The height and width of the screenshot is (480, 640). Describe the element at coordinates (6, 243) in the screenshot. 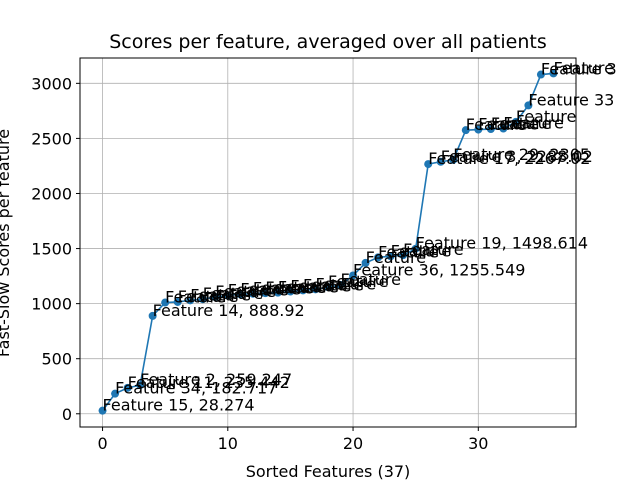

I see `y-axis-label: Fast-Slow Scores per feature` at that location.